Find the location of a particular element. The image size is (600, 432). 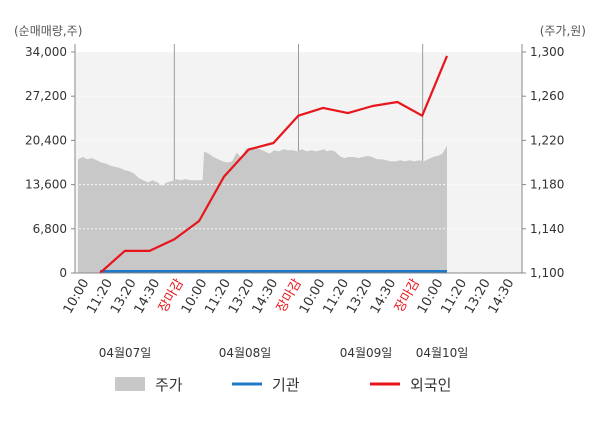

date-label: 04월09일 is located at coordinates (366, 353).